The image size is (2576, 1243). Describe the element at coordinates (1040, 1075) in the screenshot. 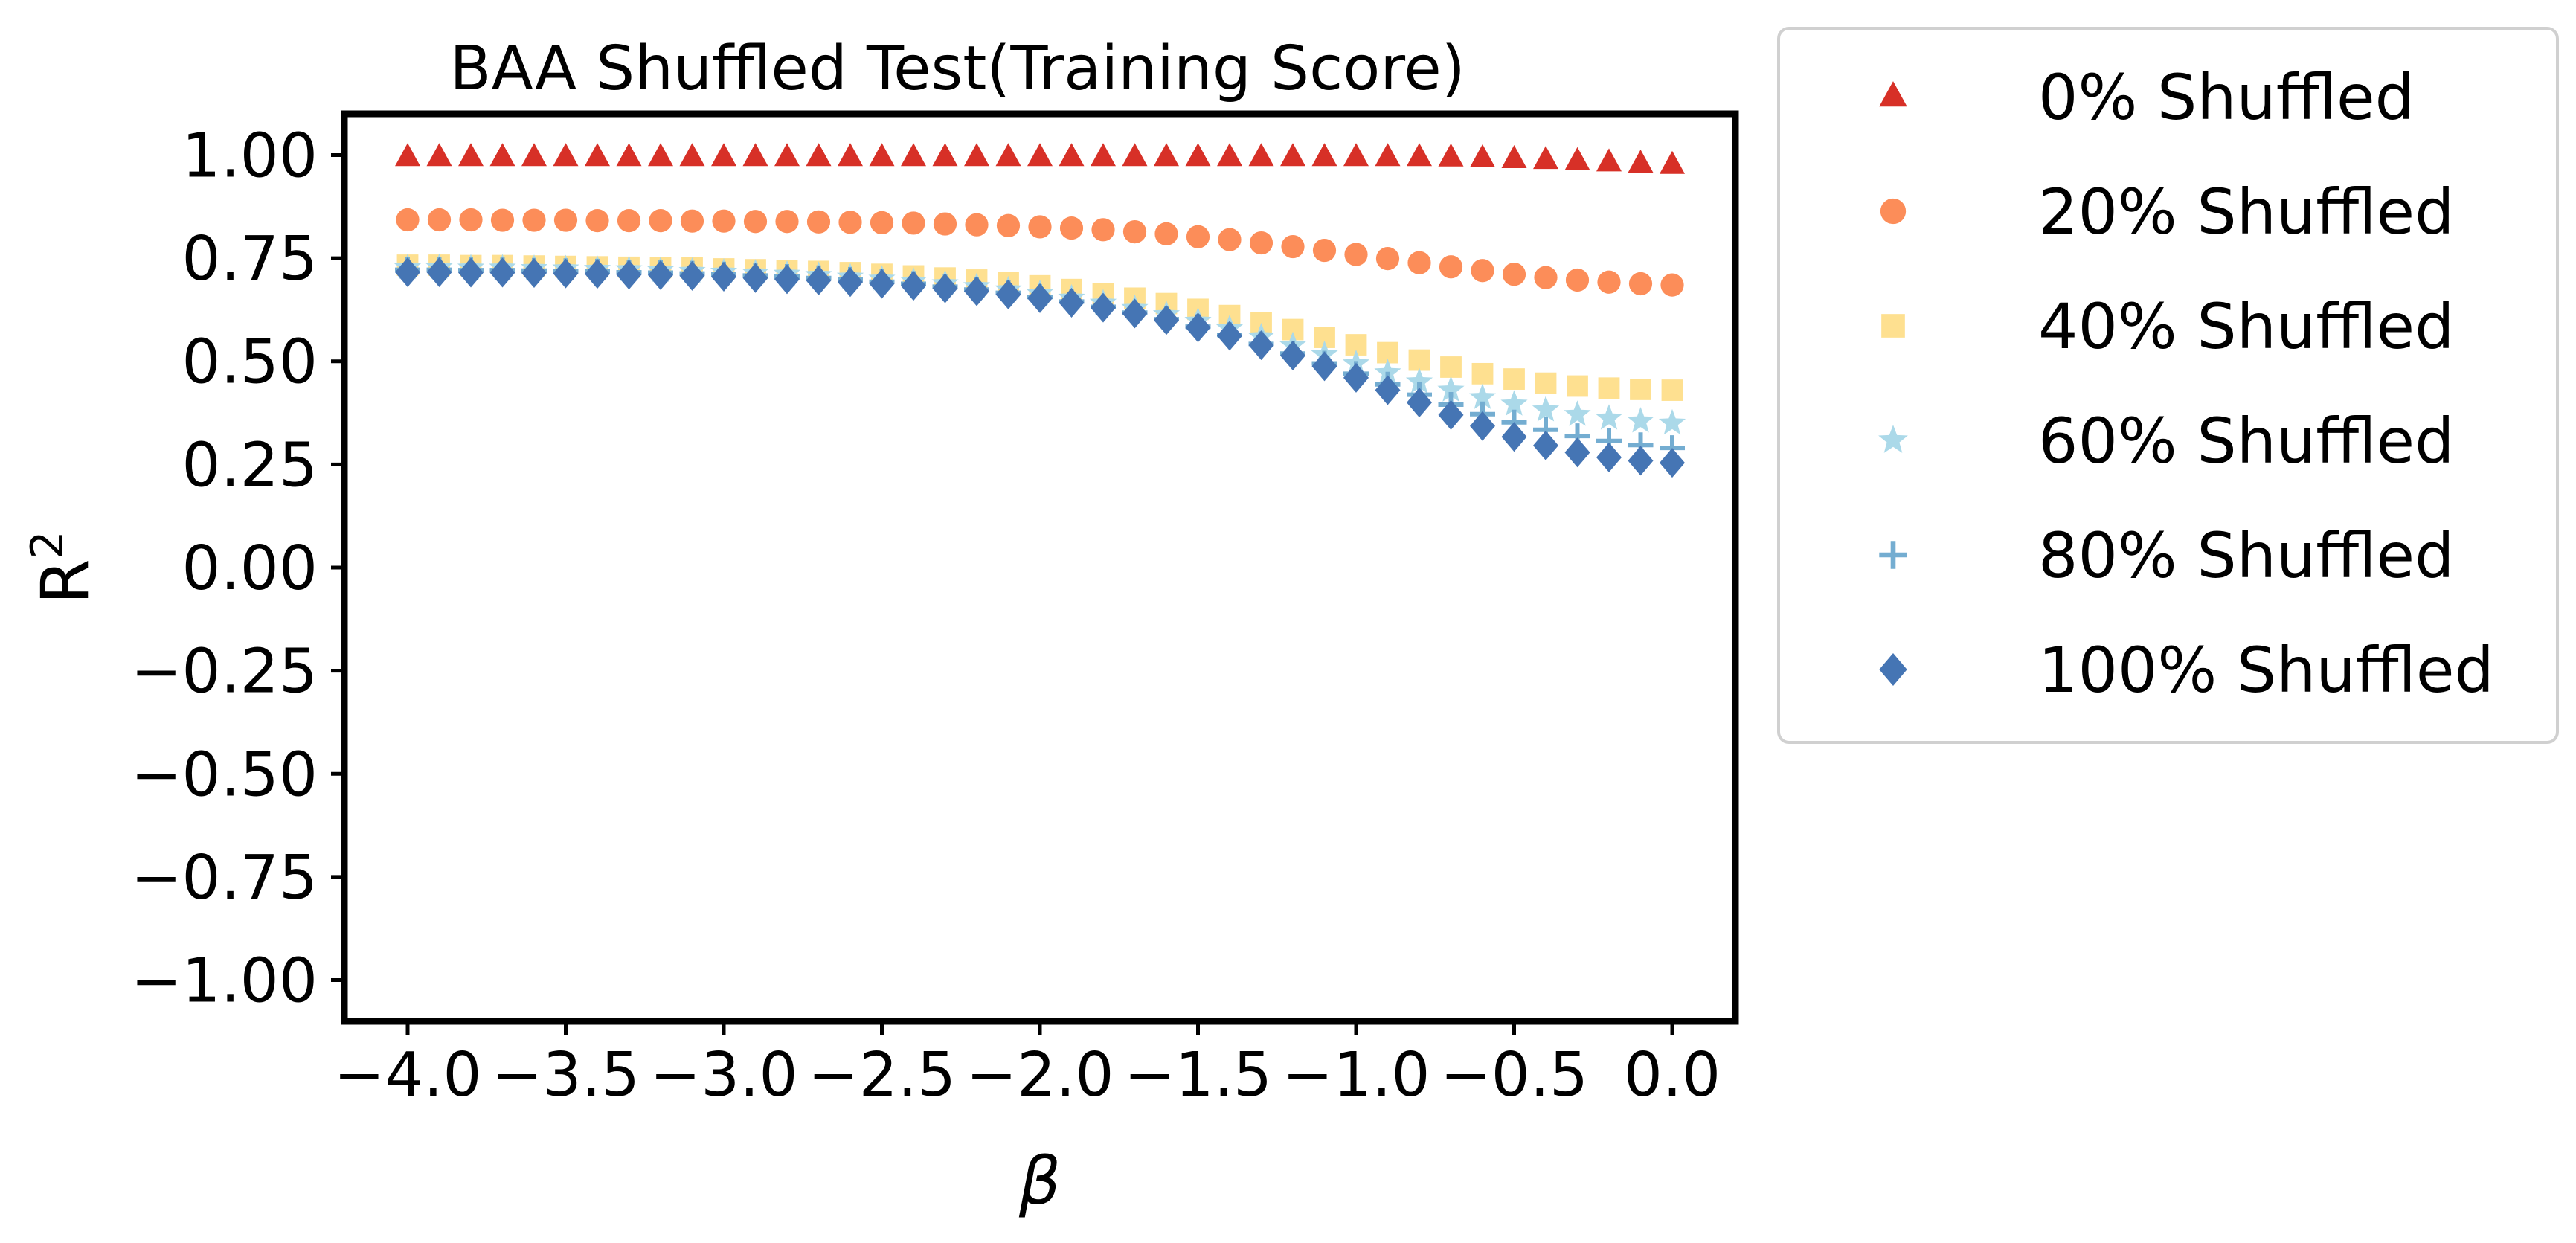

I see `x-tick-label: −2.0` at that location.